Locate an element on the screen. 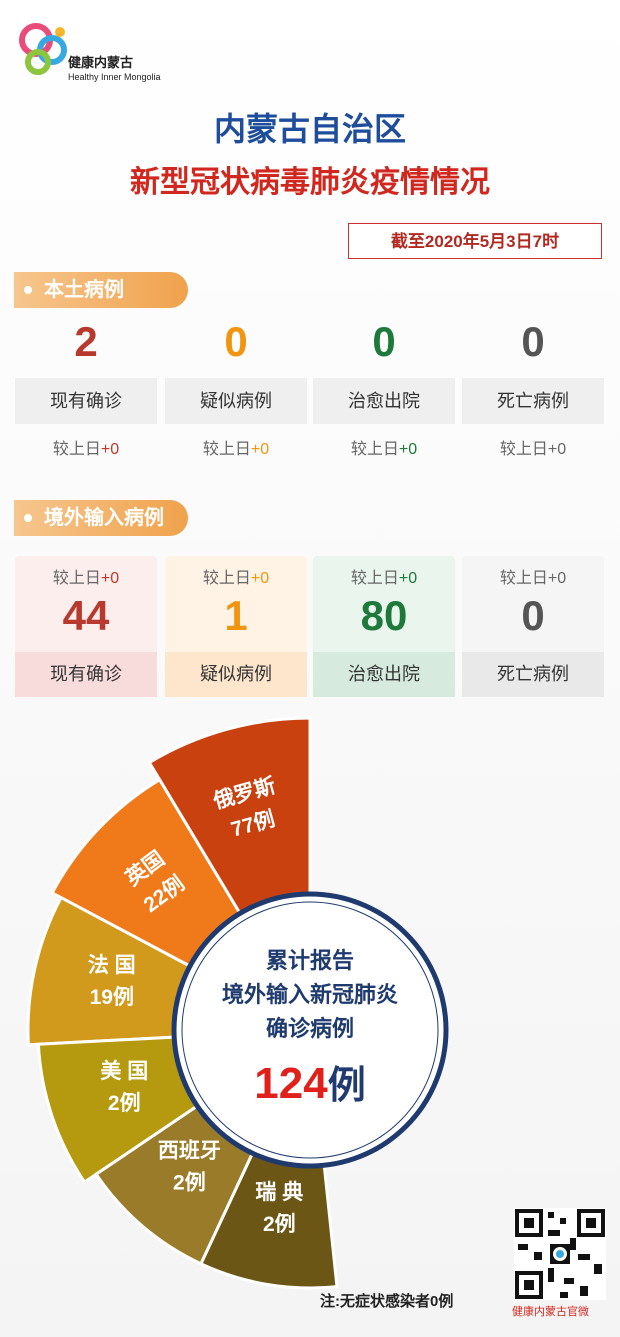 This screenshot has height=1337, width=620. center-circle is located at coordinates (310, 1030).